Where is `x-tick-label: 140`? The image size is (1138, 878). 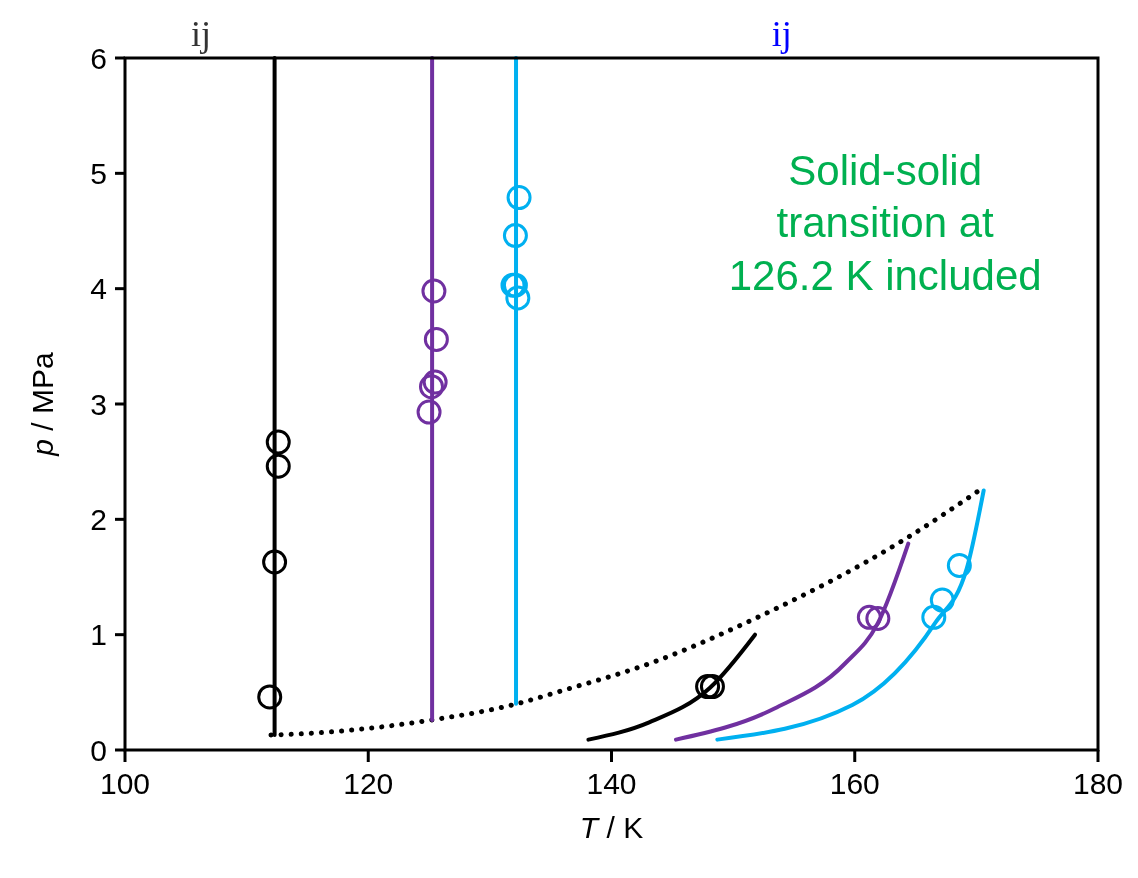 x-tick-label: 140 is located at coordinates (611, 783).